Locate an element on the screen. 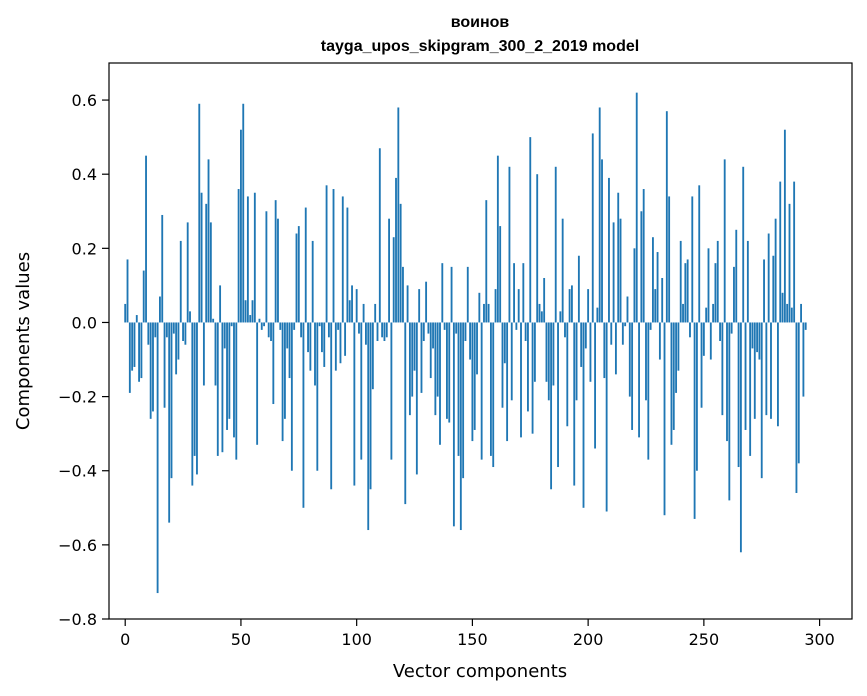  y-tick-label: 0.0 is located at coordinates (84, 322).